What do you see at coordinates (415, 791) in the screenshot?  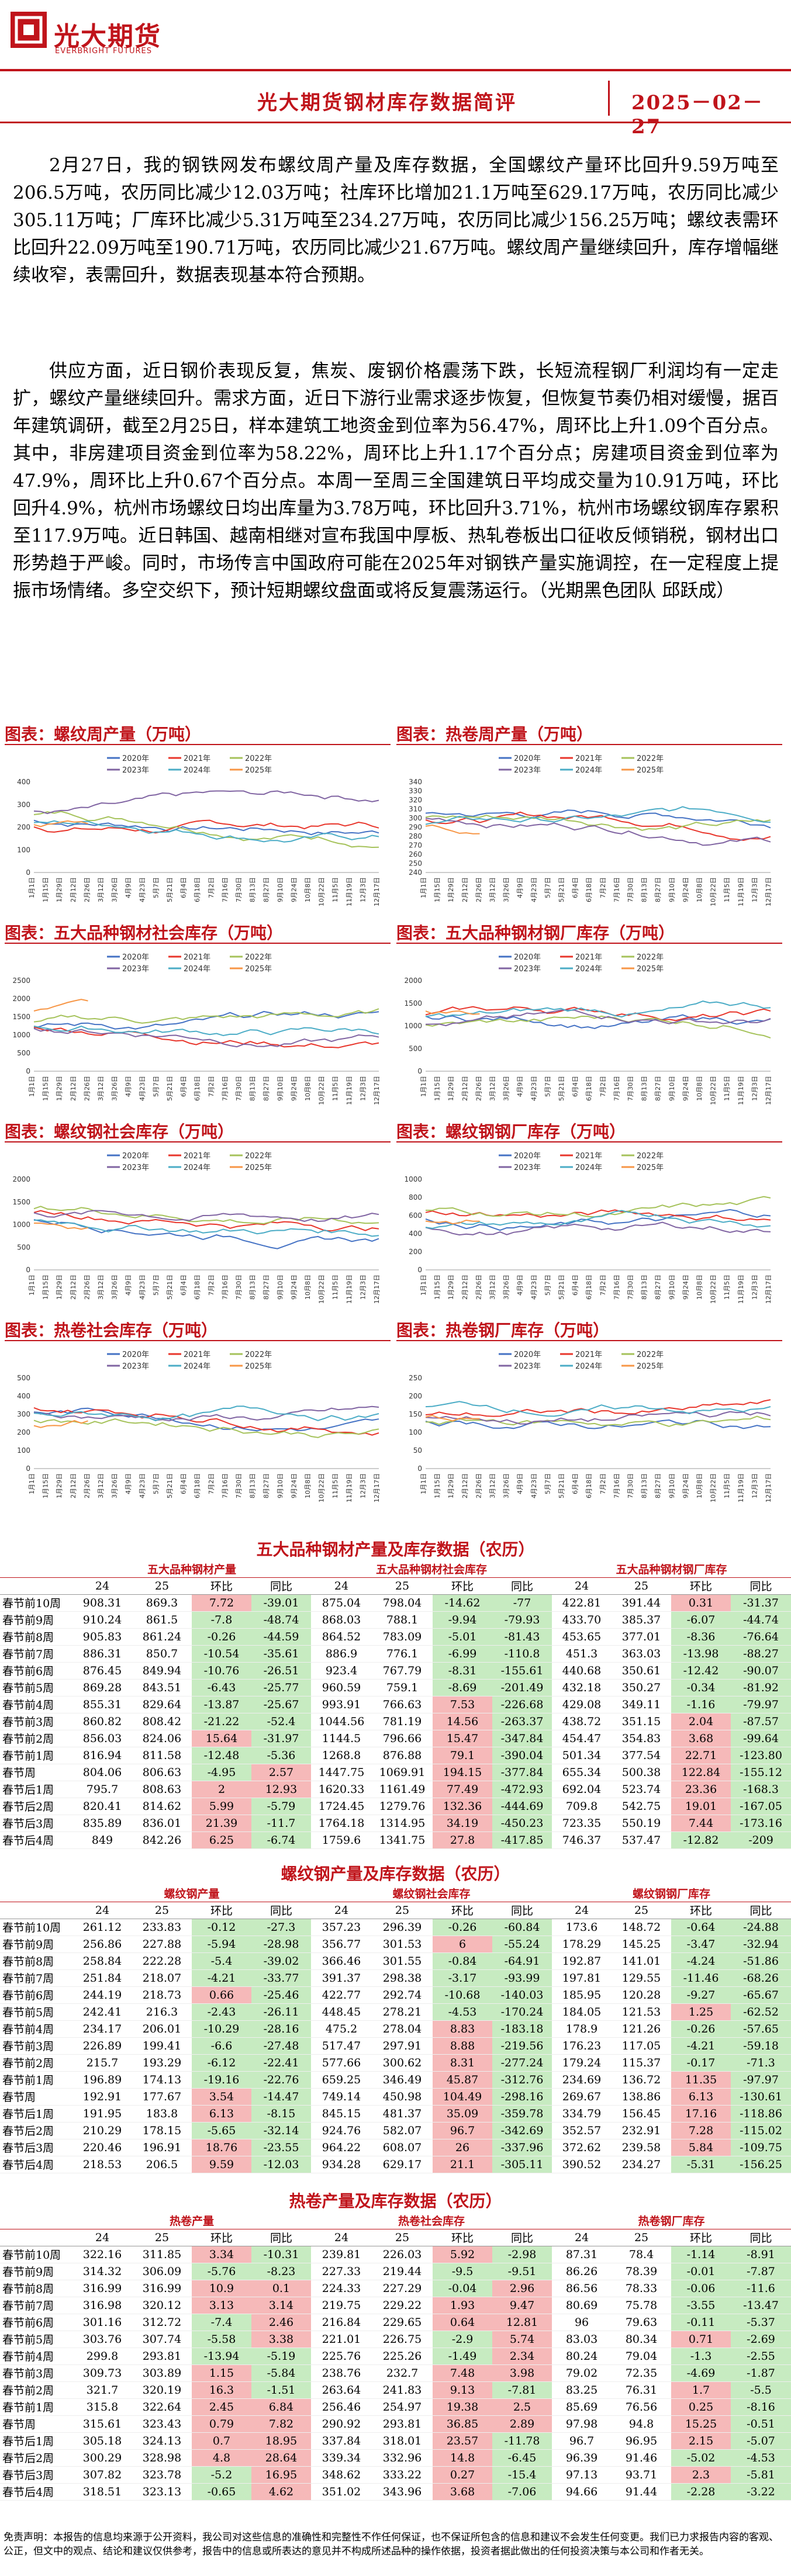 I see `y-tick-label: 330` at bounding box center [415, 791].